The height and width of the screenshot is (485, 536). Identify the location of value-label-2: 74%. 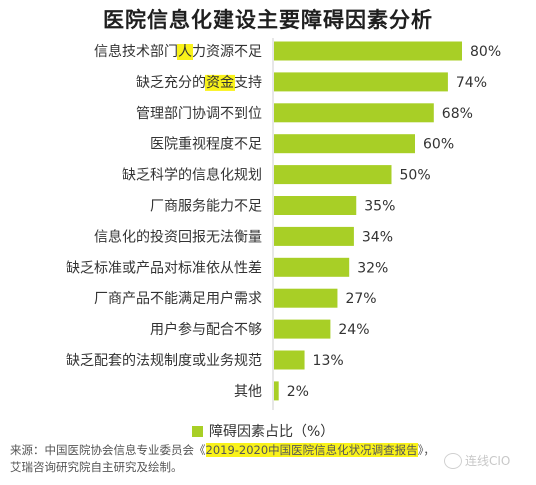
(471, 83).